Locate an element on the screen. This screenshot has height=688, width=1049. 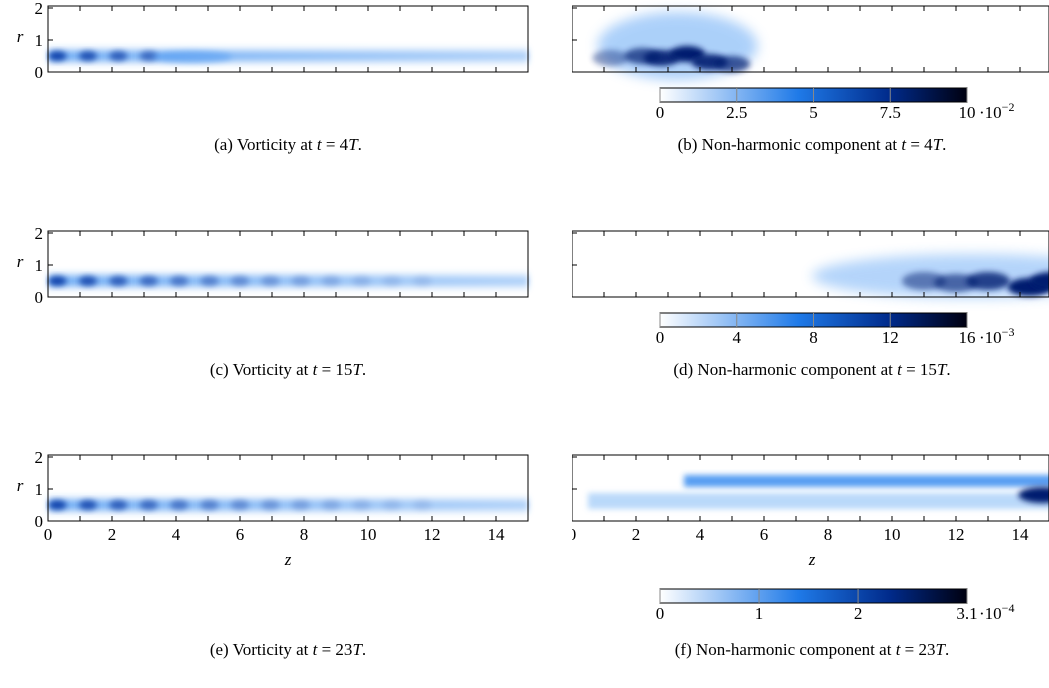
colorbar-tick-label: 2.5 is located at coordinates (736, 112).